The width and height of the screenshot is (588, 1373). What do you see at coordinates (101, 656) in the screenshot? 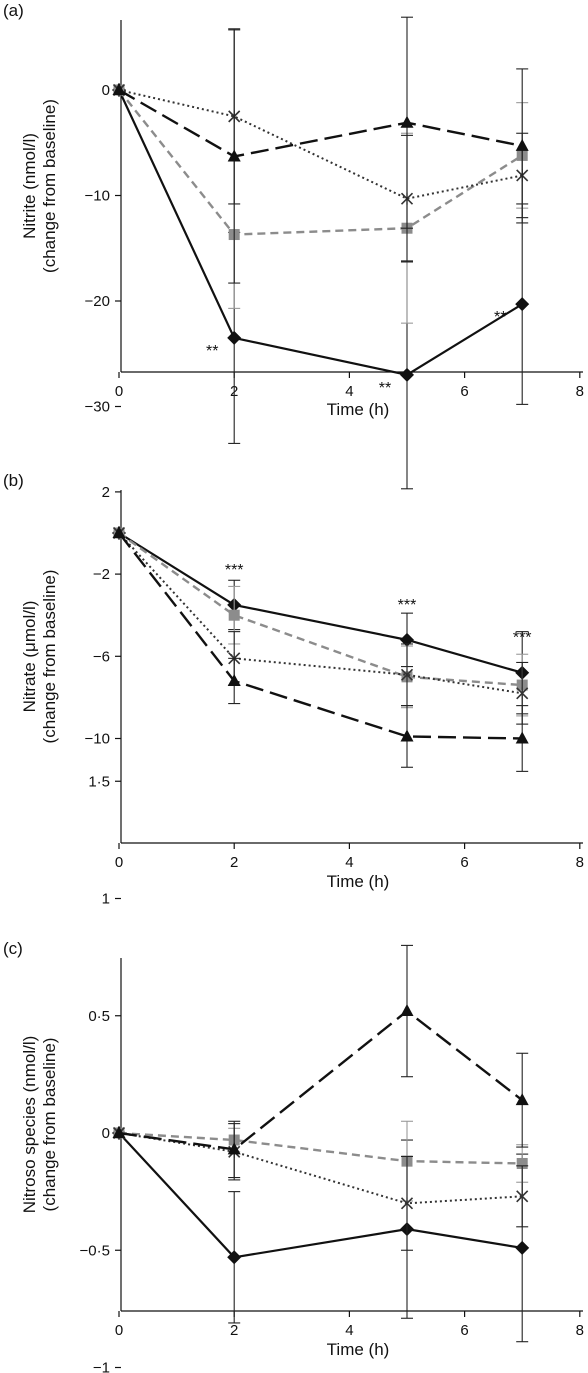
I see `y-tick-label: −6` at bounding box center [101, 656].